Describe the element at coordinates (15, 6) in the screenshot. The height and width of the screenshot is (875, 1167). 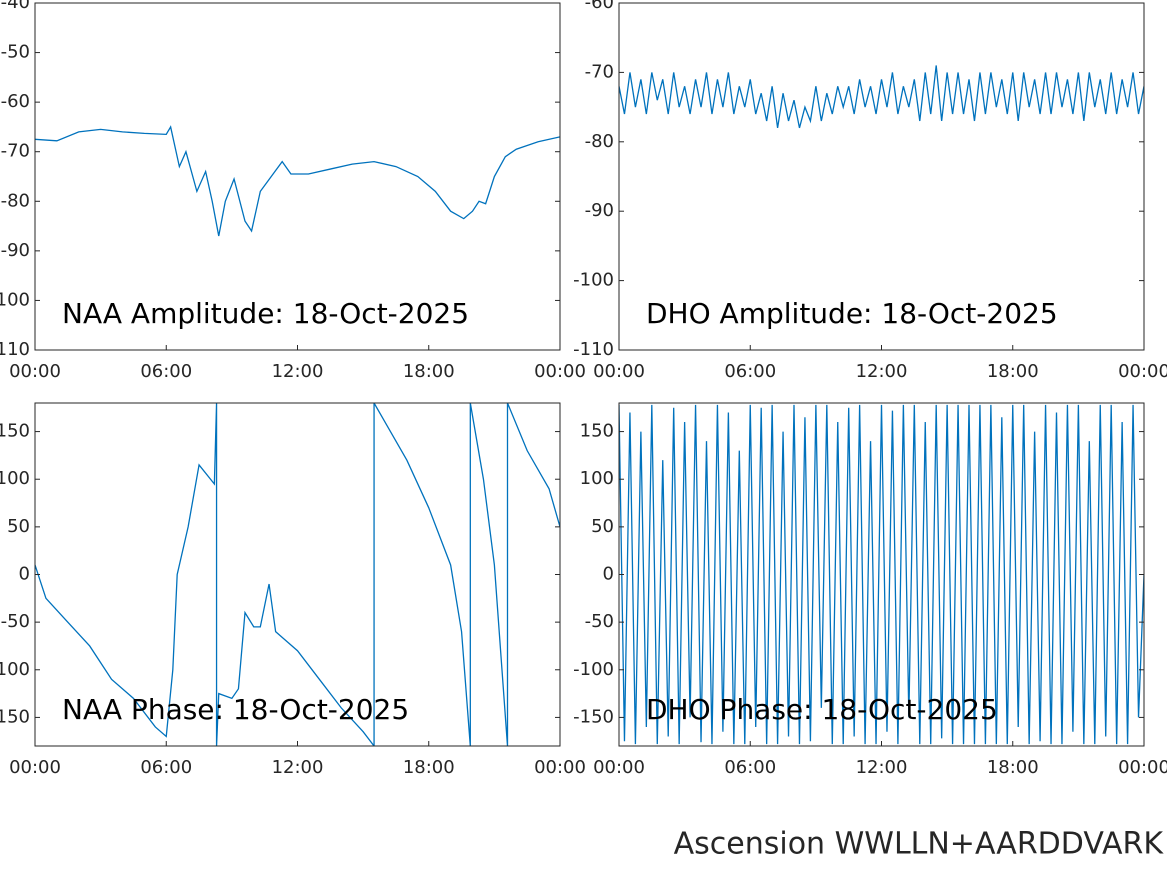
I see `y-tick-label: -40` at that location.